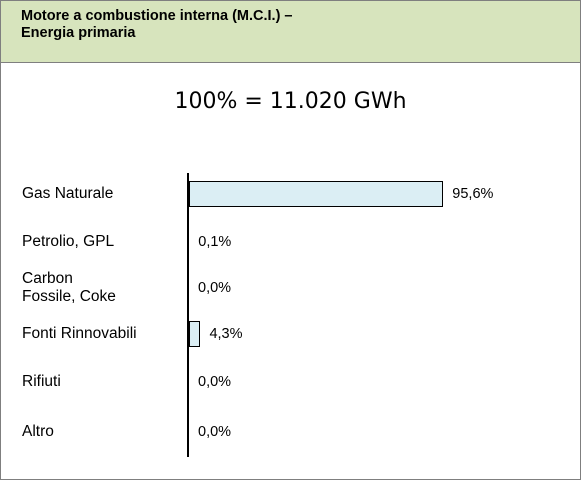  Describe the element at coordinates (69, 287) in the screenshot. I see `category-label: Carbon Fossile, Coke` at that location.